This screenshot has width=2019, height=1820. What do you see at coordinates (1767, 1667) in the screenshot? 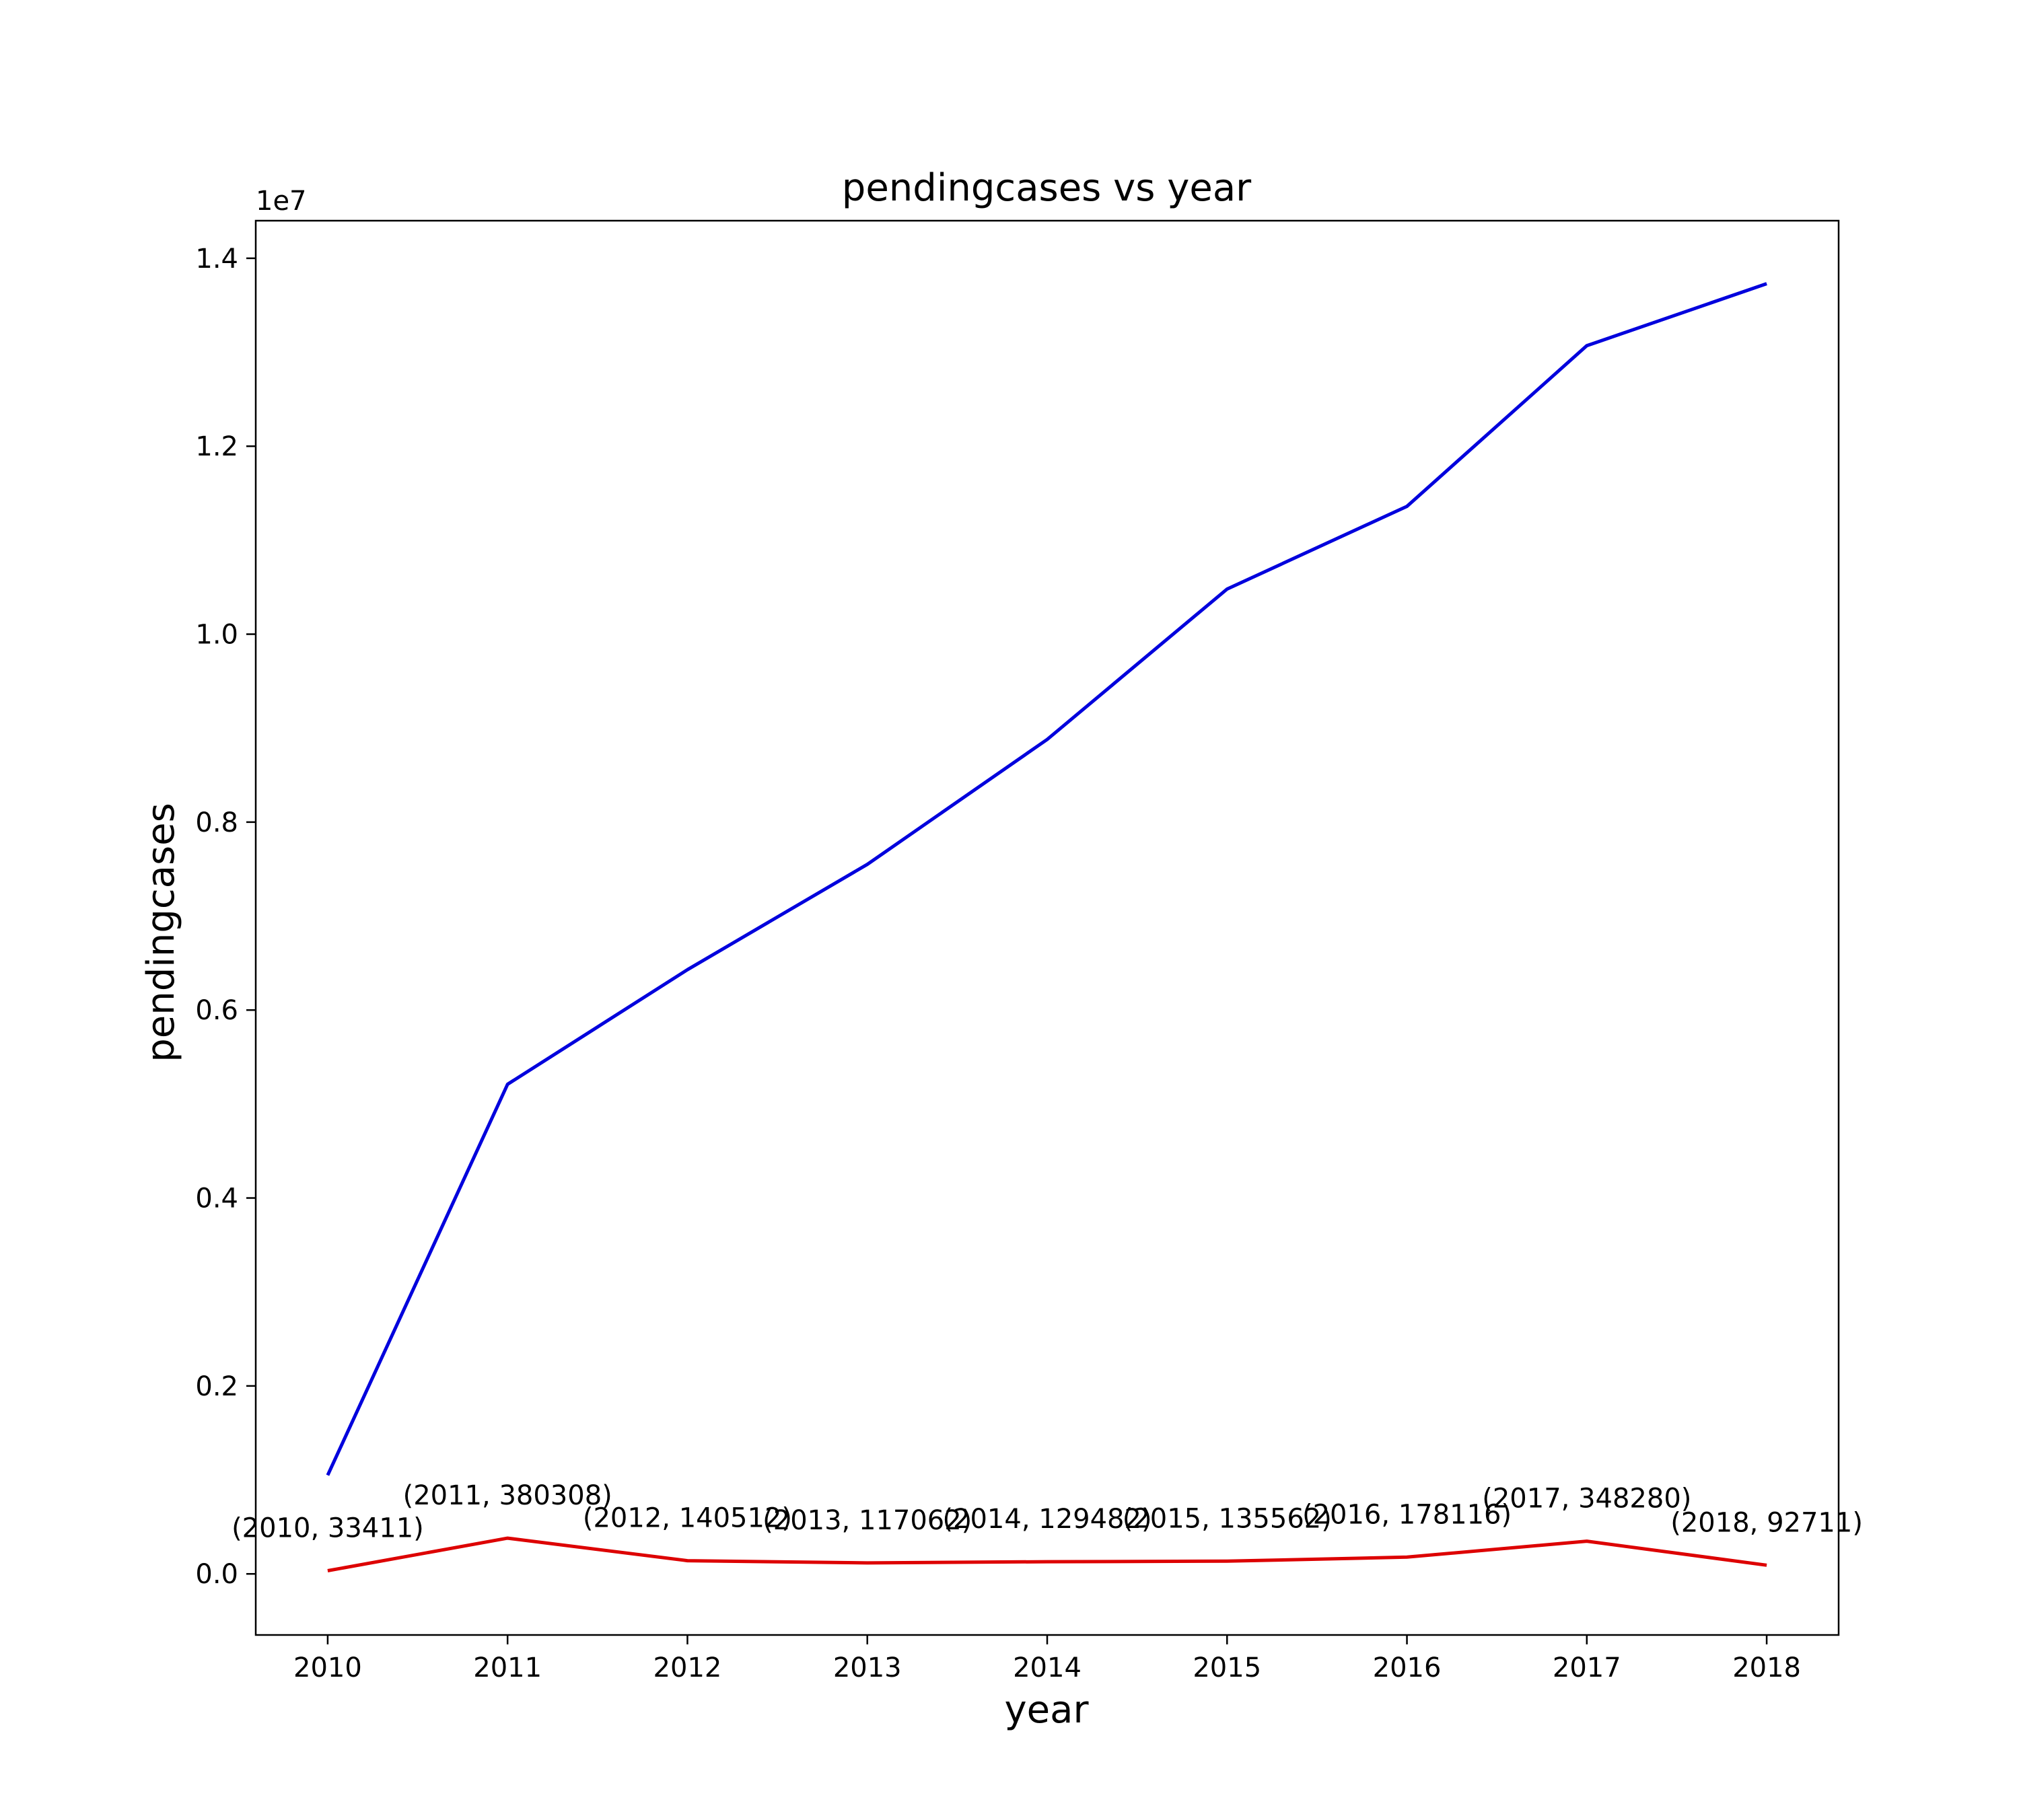
I see `x-tick-label: 2018` at bounding box center [1767, 1667].